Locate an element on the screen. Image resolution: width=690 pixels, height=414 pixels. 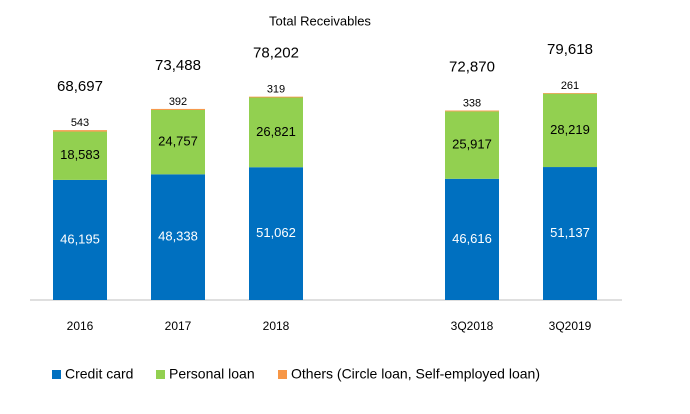
x-tick-label: 3Q2018 is located at coordinates (472, 326).